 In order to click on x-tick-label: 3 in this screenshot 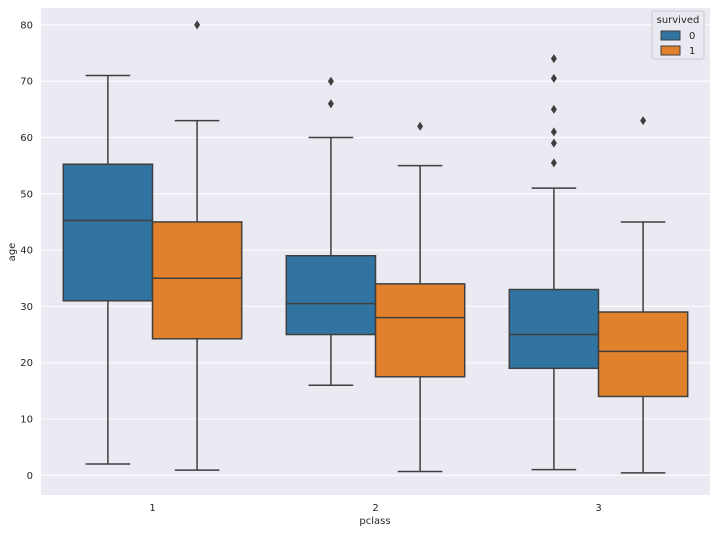, I will do `click(598, 508)`.